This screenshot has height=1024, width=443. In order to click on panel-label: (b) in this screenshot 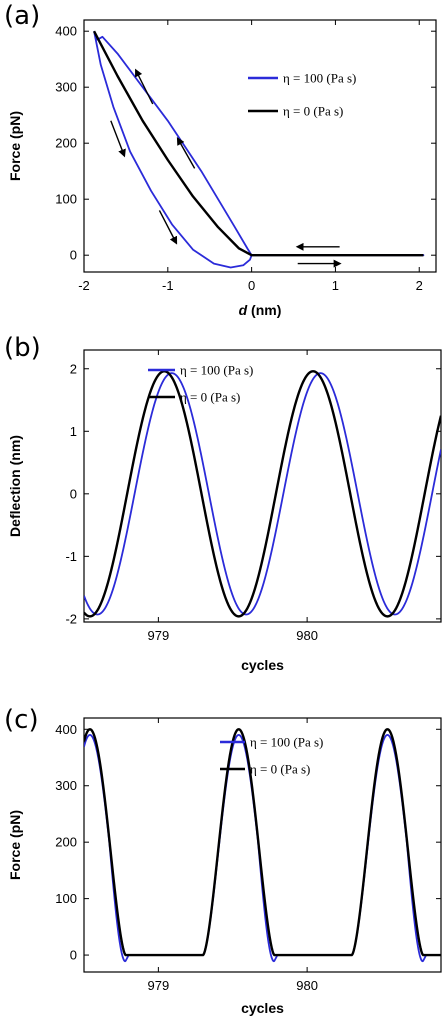, I will do `click(22, 348)`.